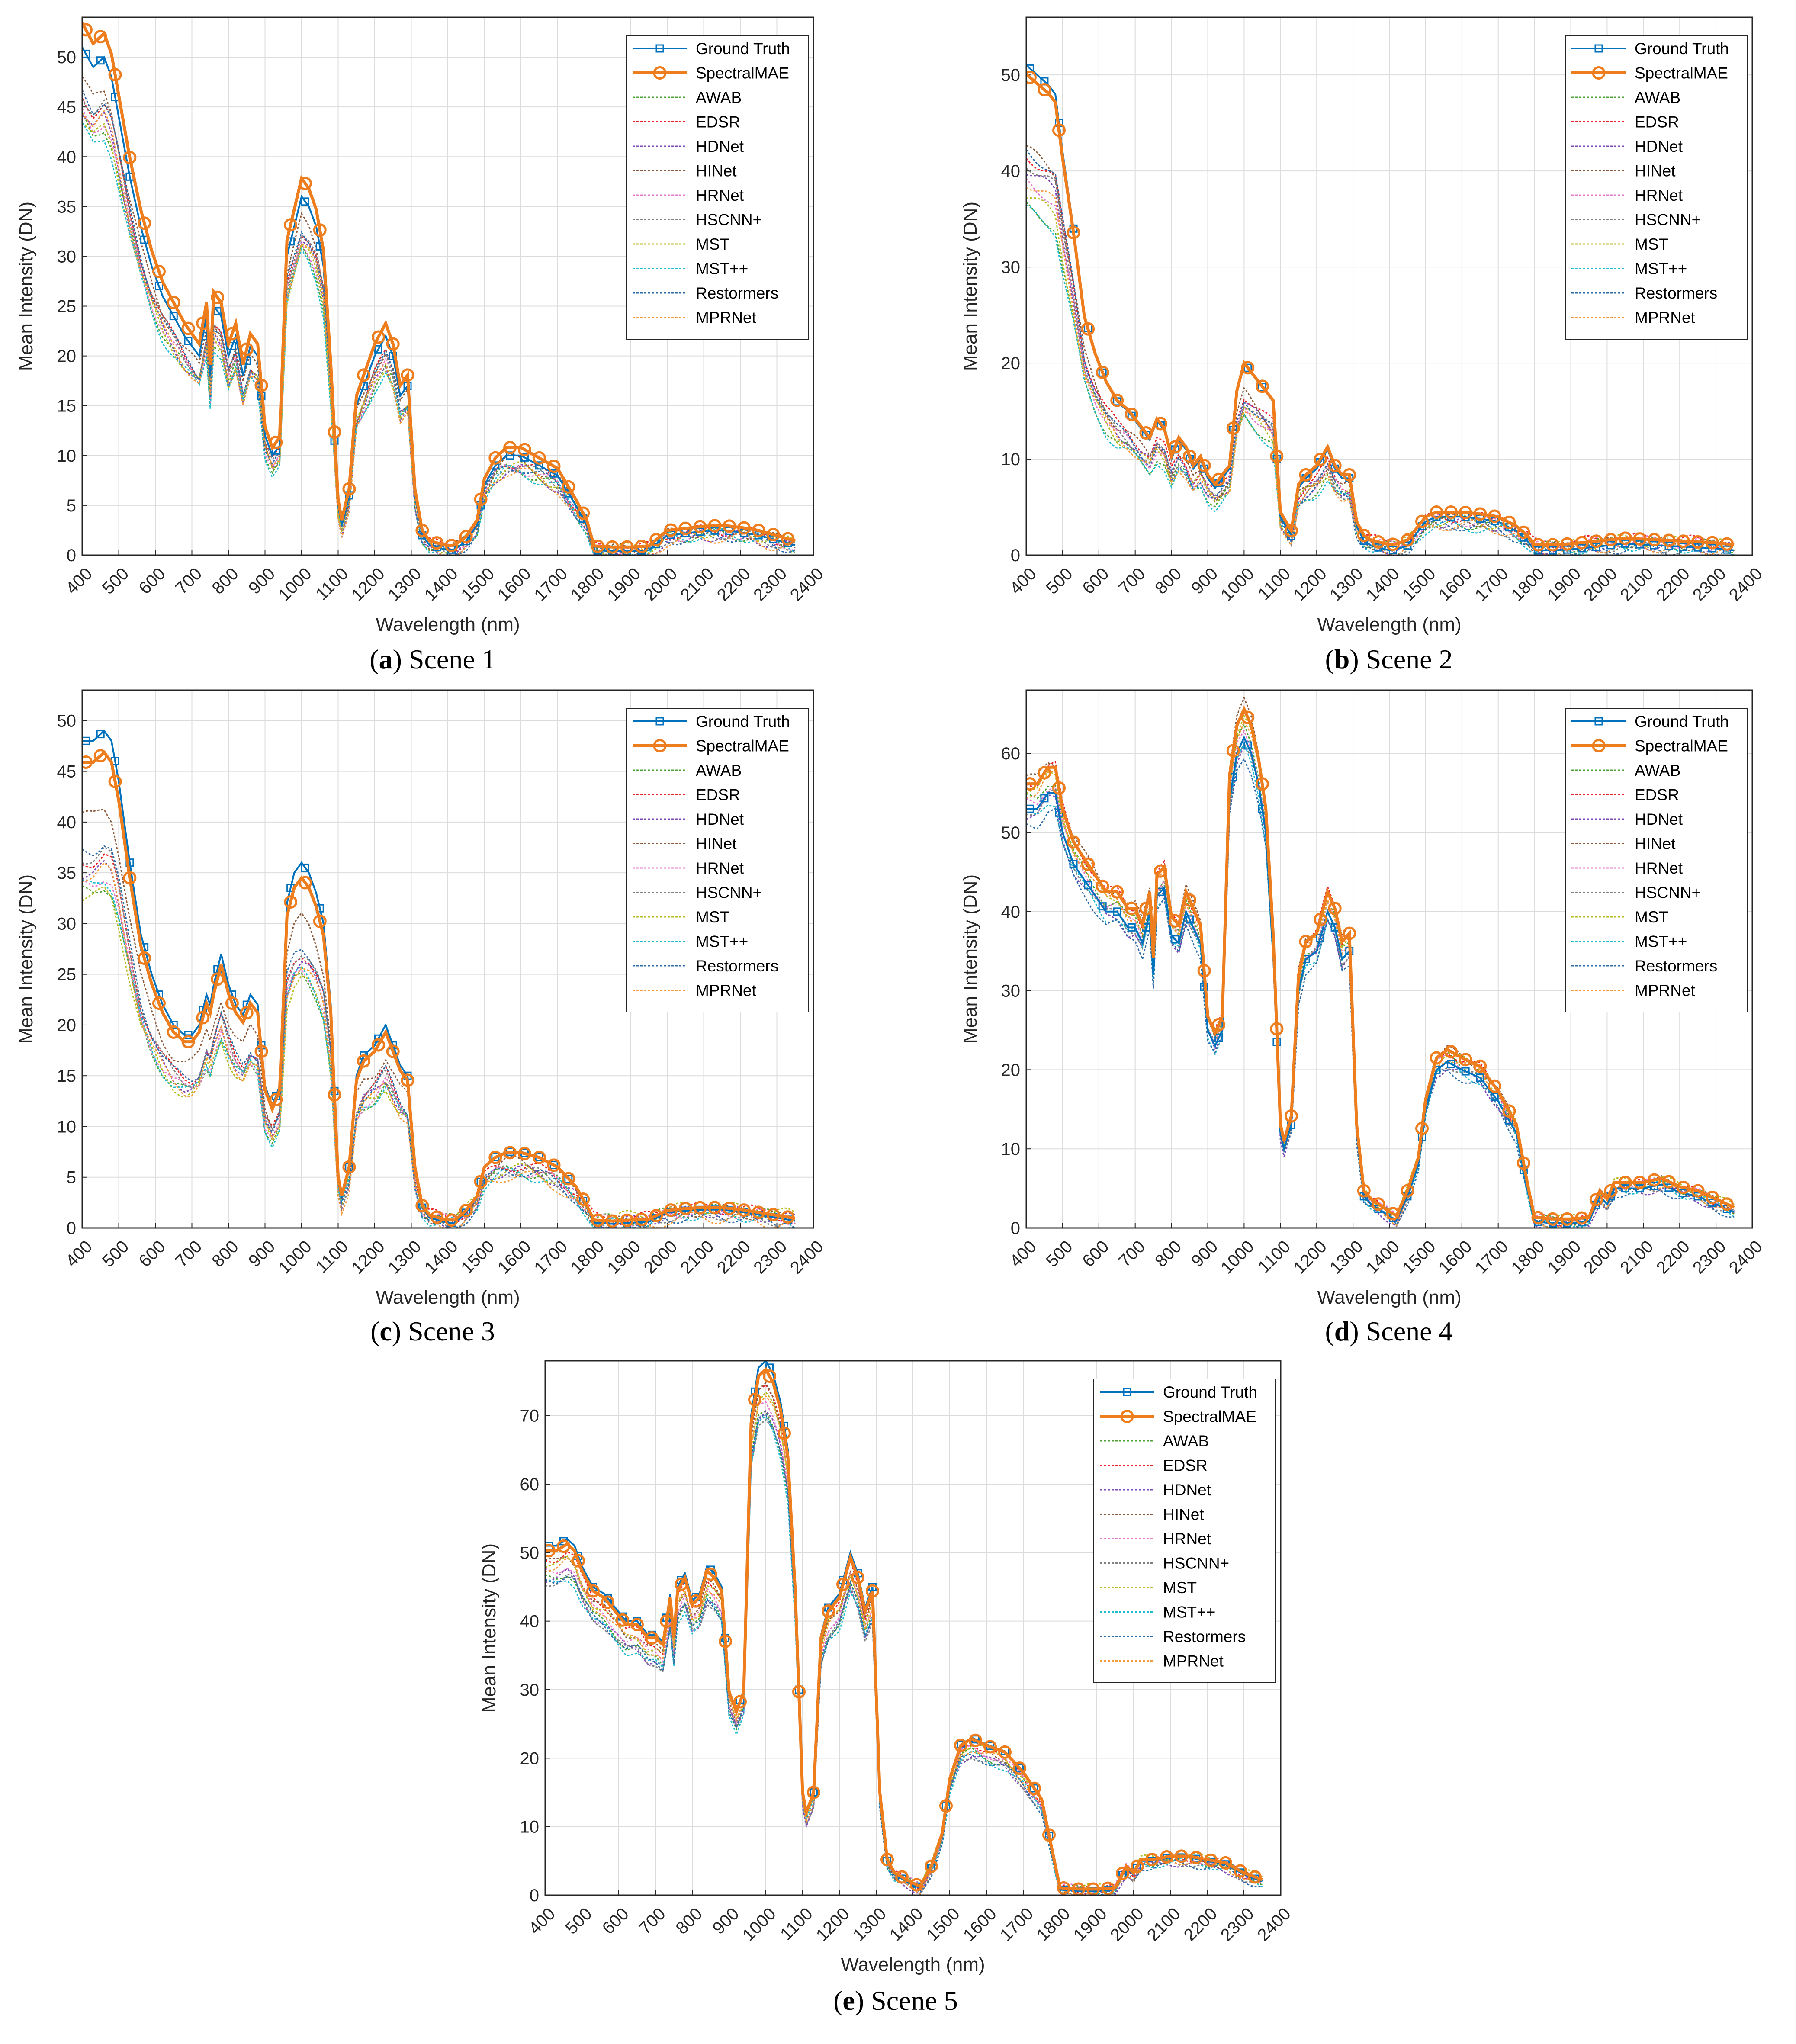 The height and width of the screenshot is (2044, 1796). I want to click on legend-box, so click(717, 860).